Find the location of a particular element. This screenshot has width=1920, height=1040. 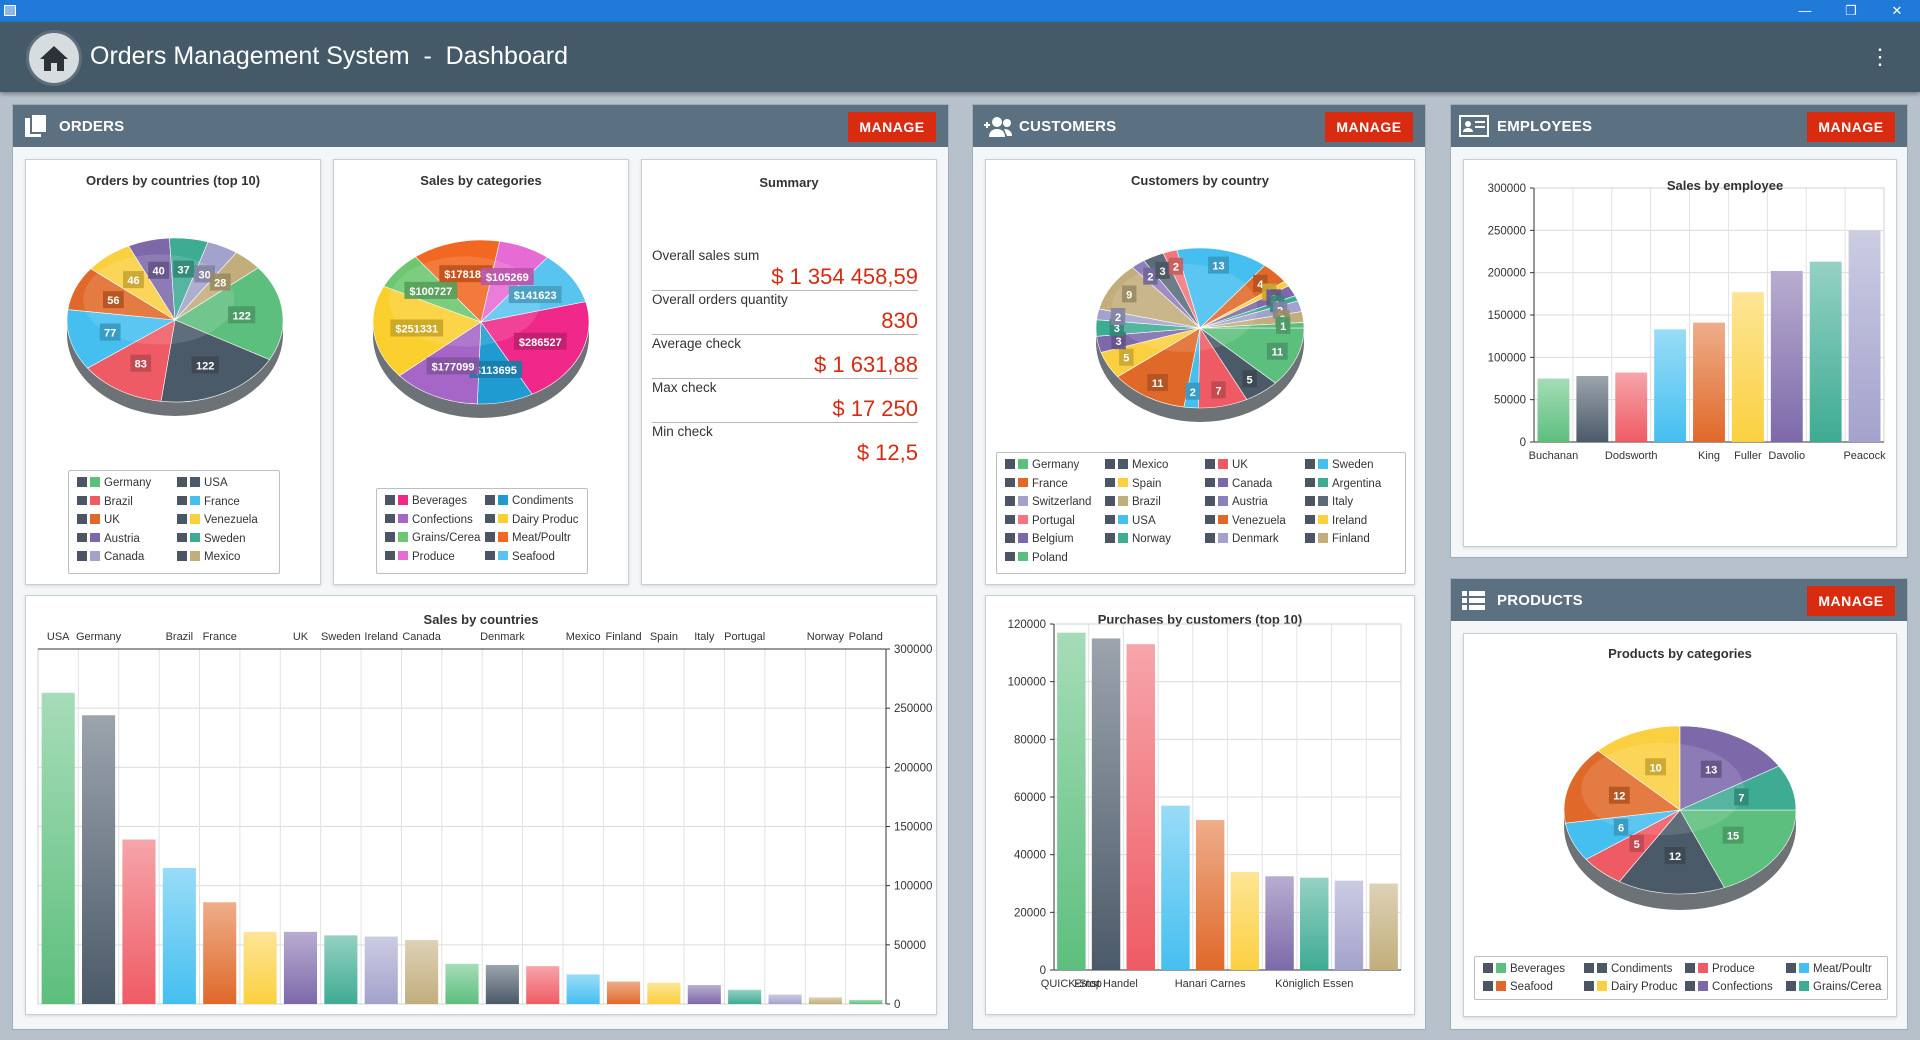

legend-item: Portugal is located at coordinates (1053, 522).